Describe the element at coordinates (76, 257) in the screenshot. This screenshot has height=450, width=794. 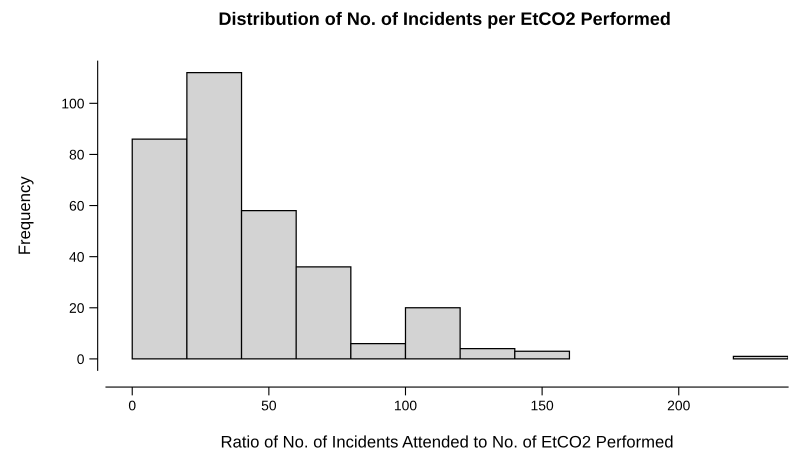
I see `y-tick-label: 40` at that location.